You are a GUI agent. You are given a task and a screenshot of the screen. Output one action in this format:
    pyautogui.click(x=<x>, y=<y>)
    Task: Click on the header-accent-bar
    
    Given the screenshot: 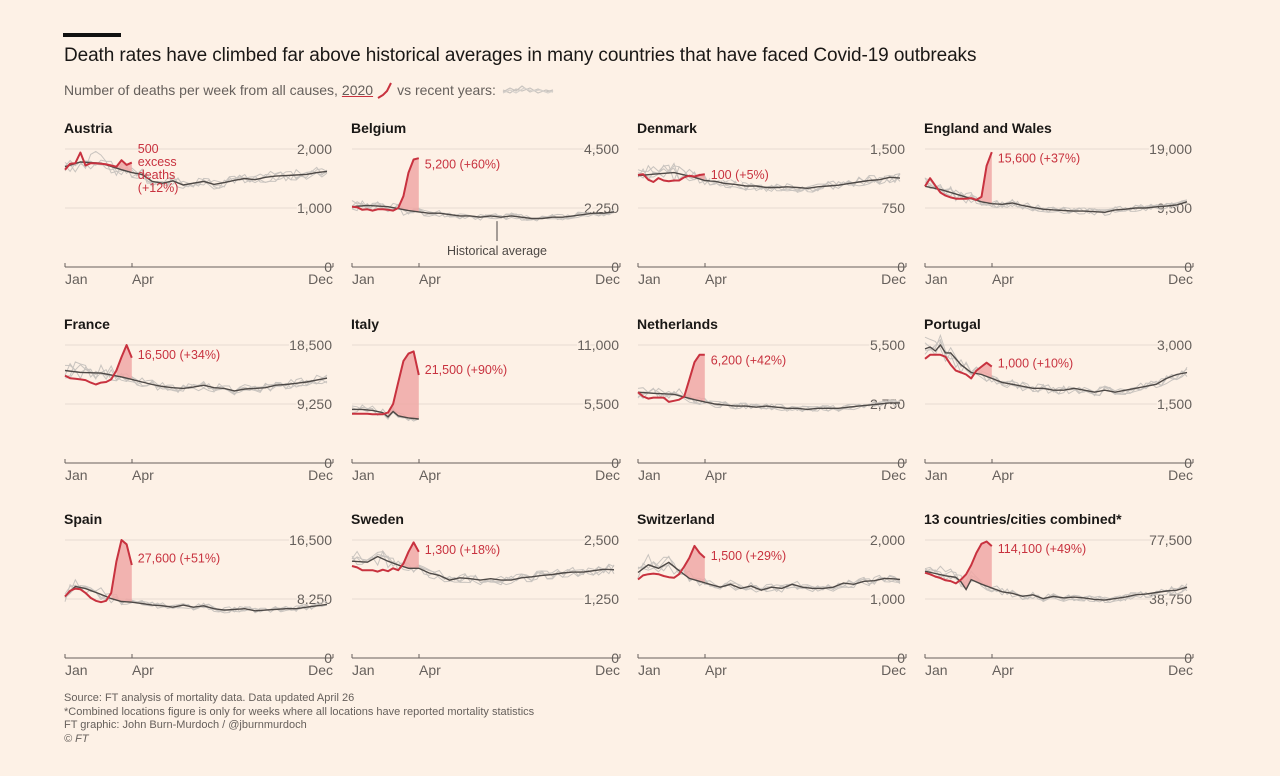 What is the action you would take?
    pyautogui.click(x=92, y=35)
    